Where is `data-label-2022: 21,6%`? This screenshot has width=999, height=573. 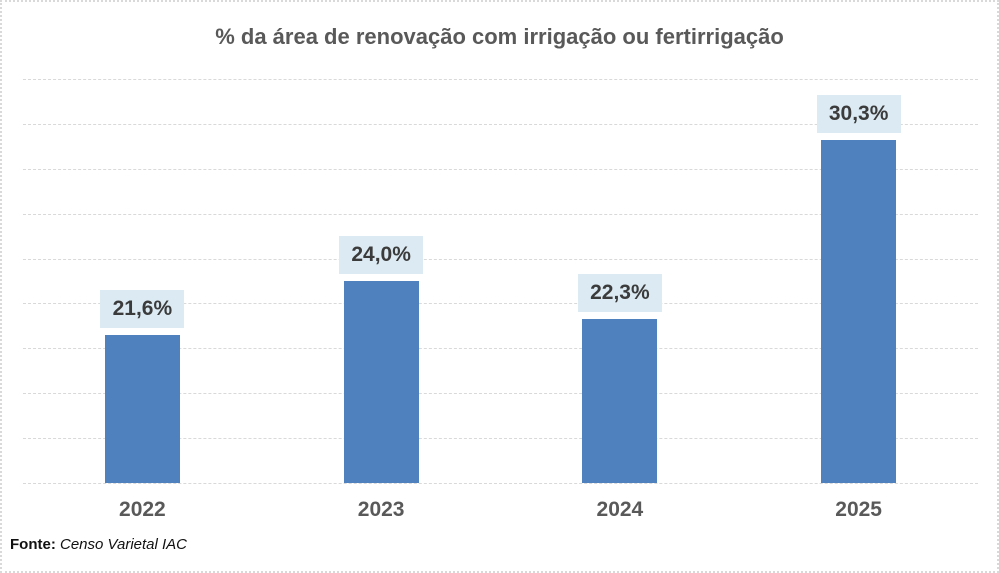 data-label-2022: 21,6% is located at coordinates (142, 308).